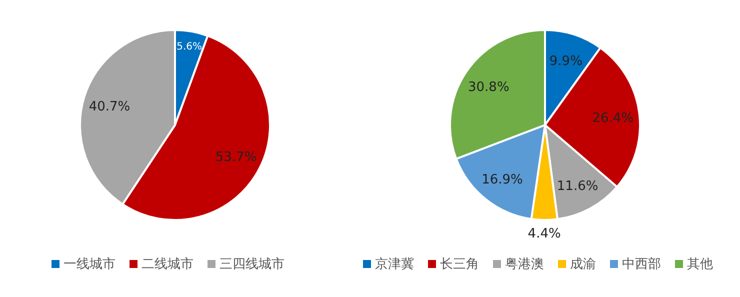 This screenshot has height=297, width=740. Describe the element at coordinates (577, 186) in the screenshot. I see `data-label: 11.6%` at that location.